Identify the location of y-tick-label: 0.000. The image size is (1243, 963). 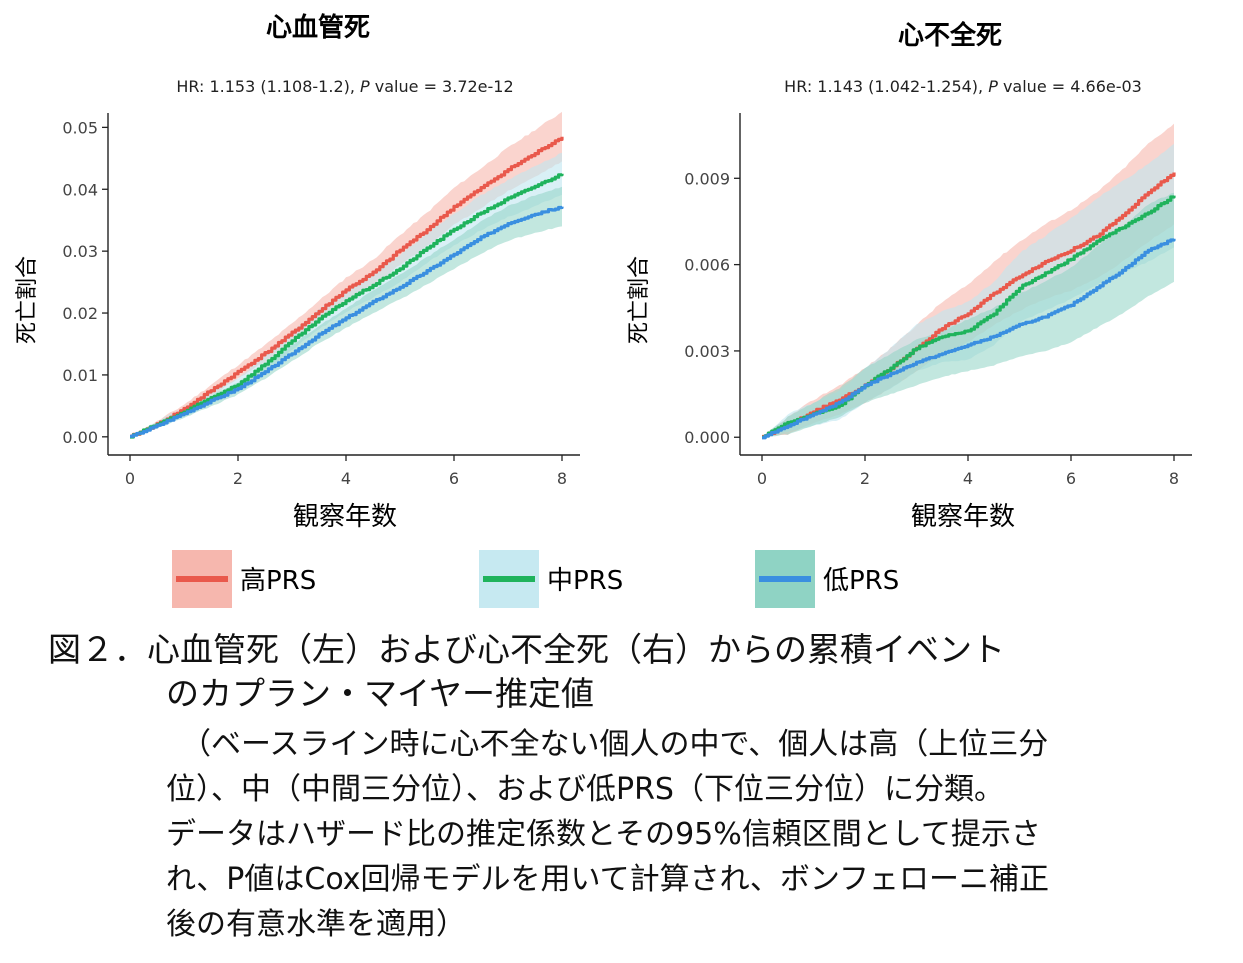
(707, 437).